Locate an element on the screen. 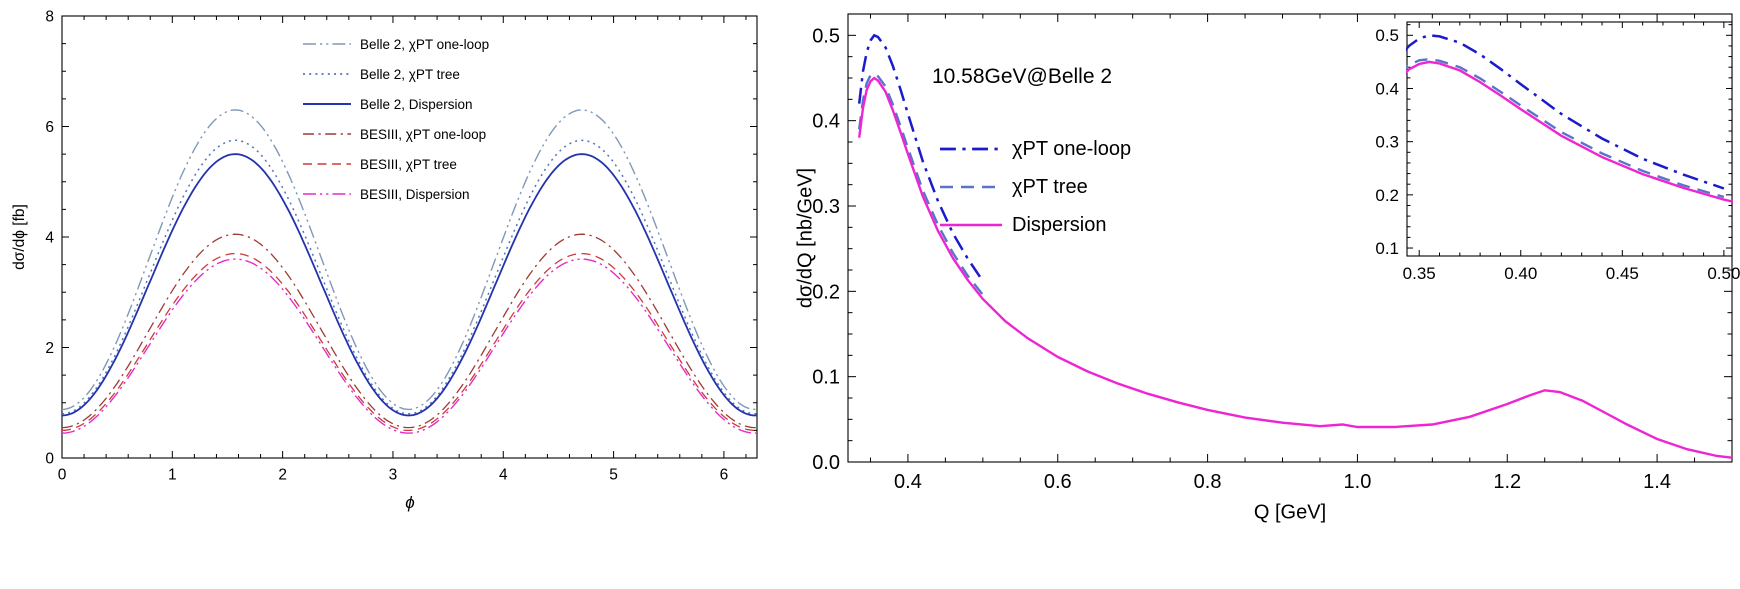 The width and height of the screenshot is (1740, 589). x-tick-label: 0.4 is located at coordinates (908, 482).